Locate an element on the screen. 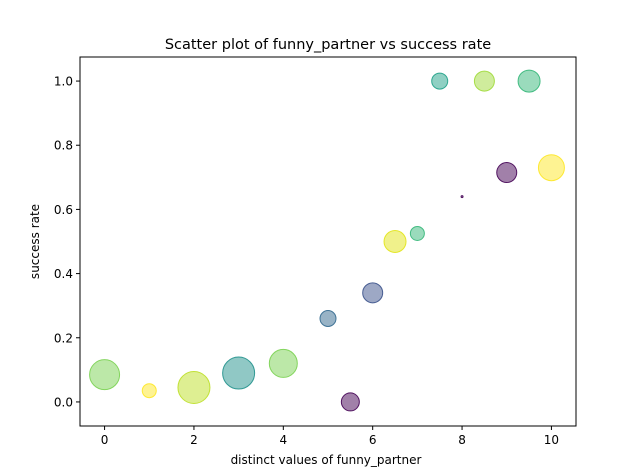 The height and width of the screenshot is (476, 640). y-tick-label: 1.0 is located at coordinates (63, 82).